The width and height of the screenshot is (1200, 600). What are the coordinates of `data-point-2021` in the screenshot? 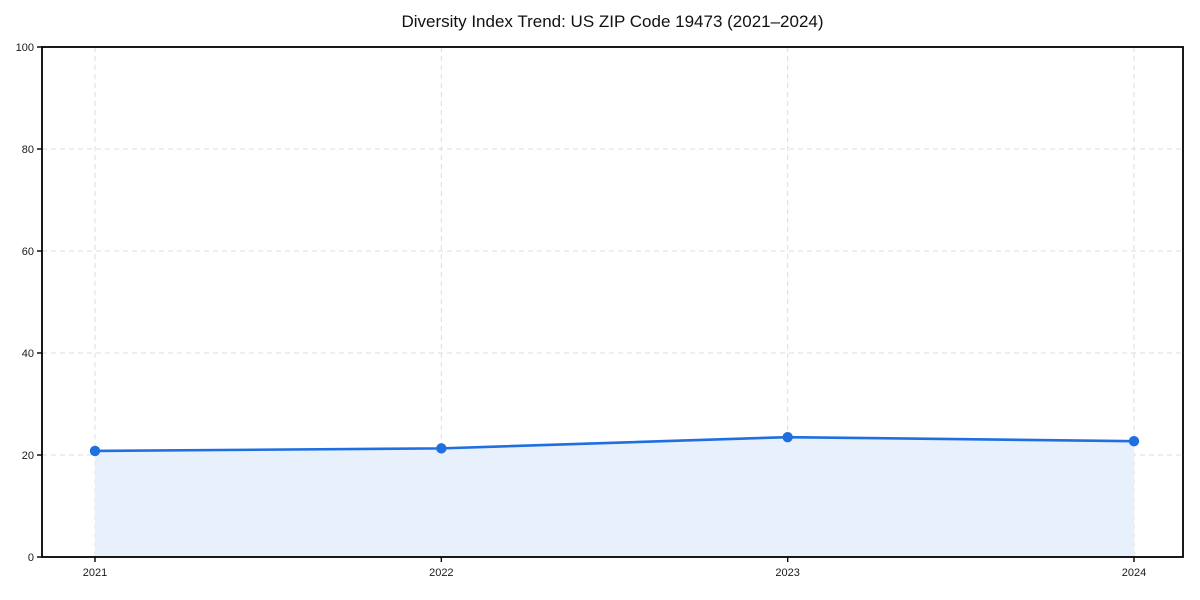 It's located at (95, 451).